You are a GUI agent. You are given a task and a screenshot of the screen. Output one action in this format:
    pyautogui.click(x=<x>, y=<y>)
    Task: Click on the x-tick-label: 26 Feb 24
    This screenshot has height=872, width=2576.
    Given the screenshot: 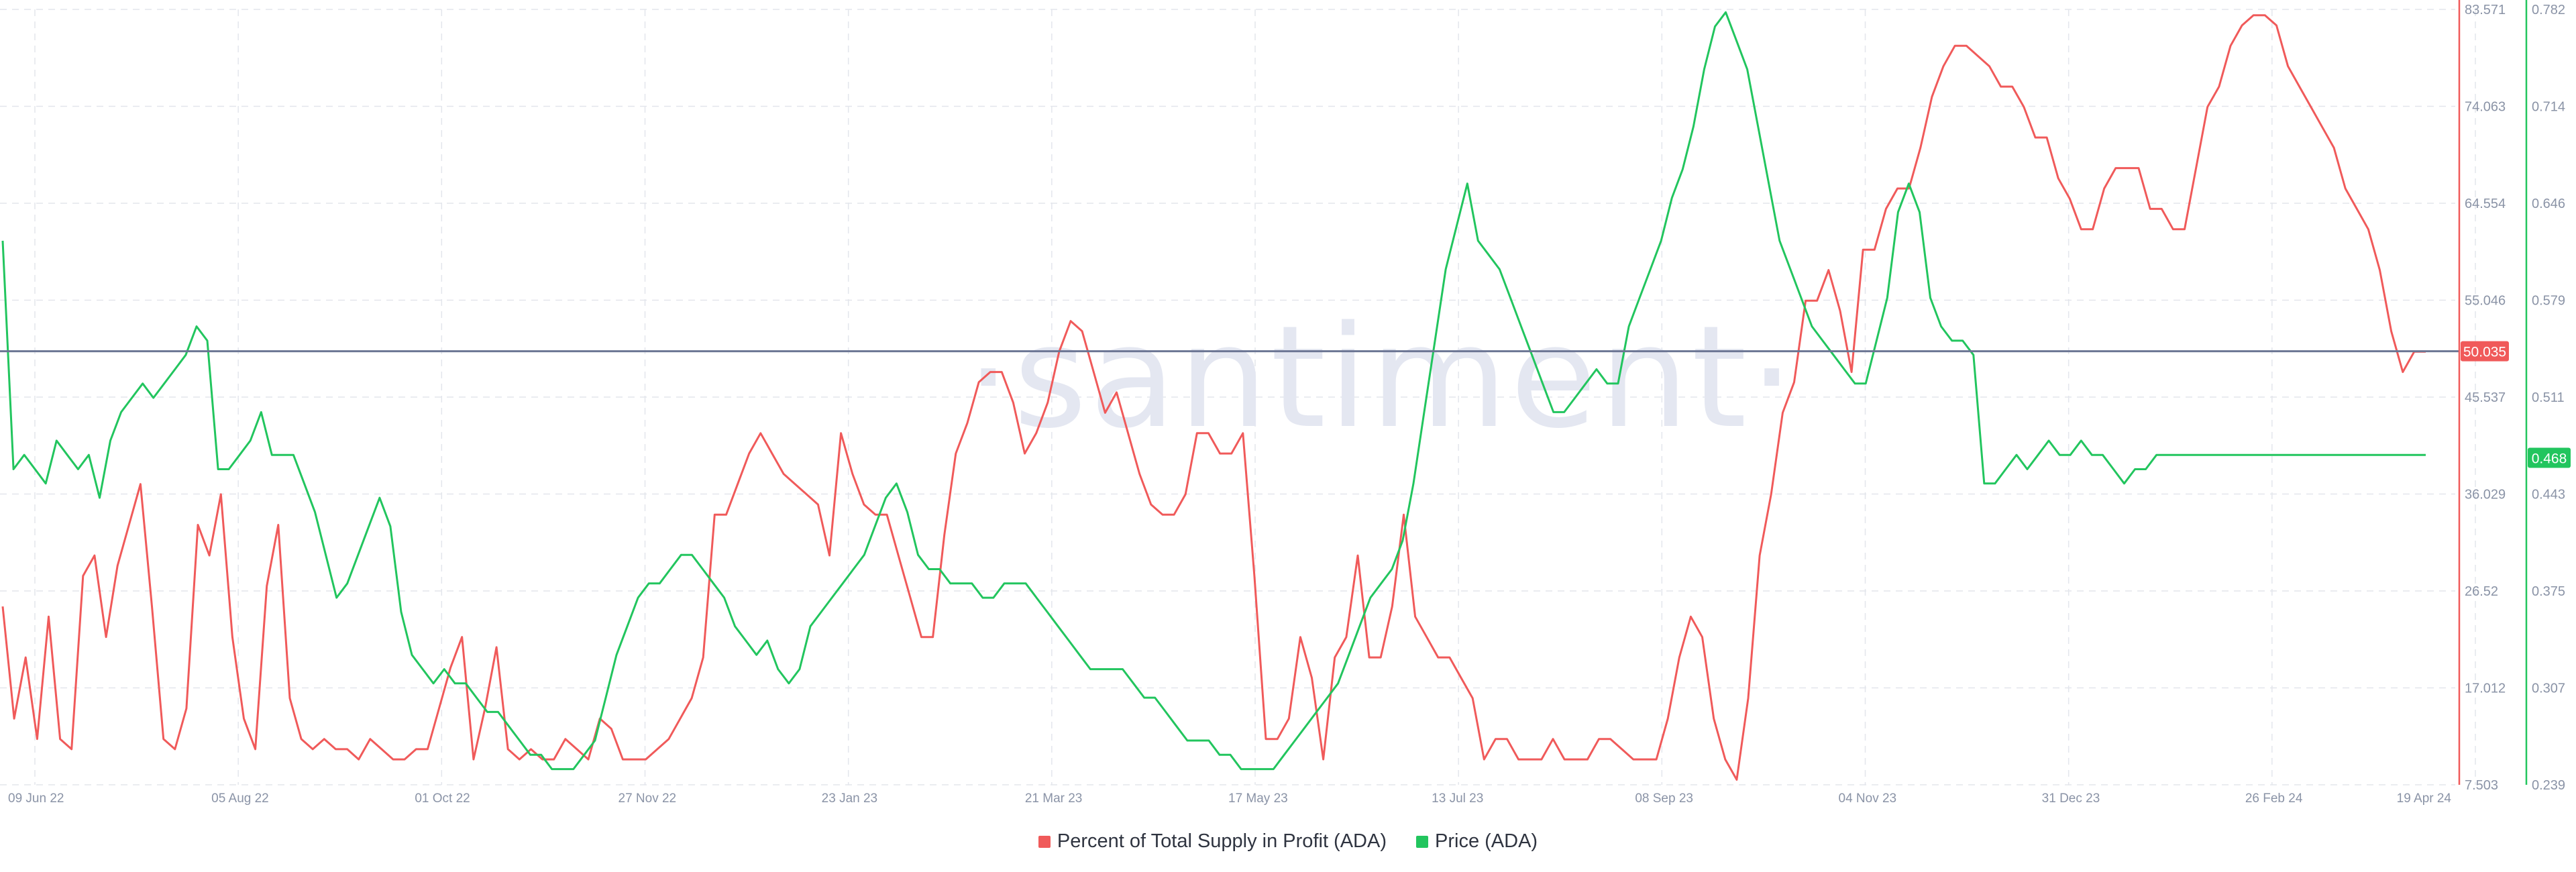 What is the action you would take?
    pyautogui.click(x=2274, y=799)
    